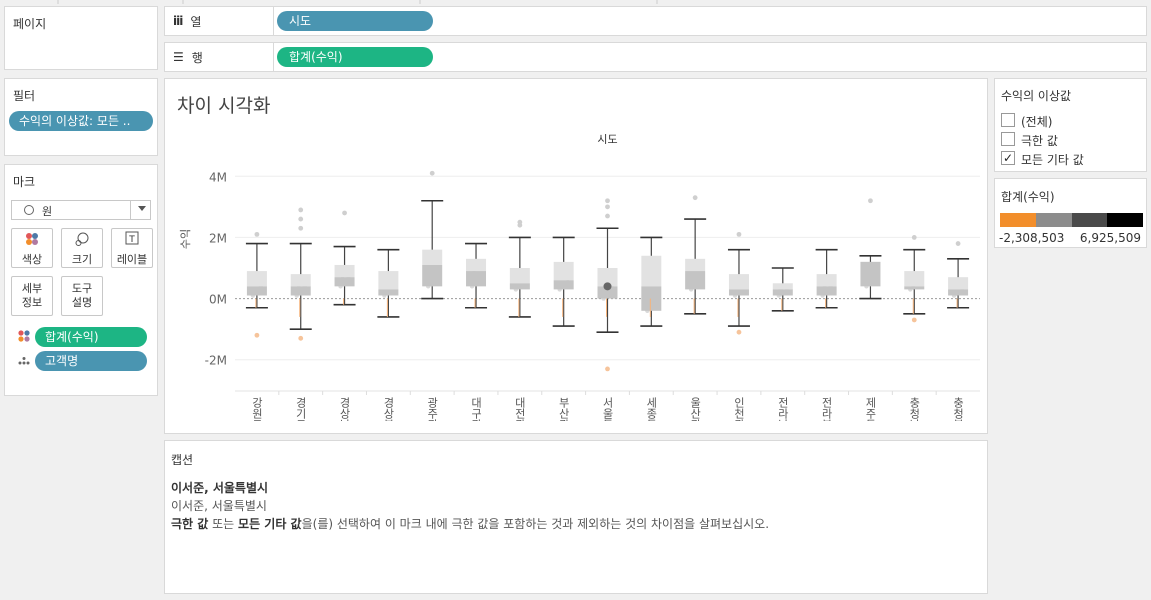  What do you see at coordinates (1070, 140) in the screenshot?
I see `outlier-option-extreme: 극한 값` at bounding box center [1070, 140].